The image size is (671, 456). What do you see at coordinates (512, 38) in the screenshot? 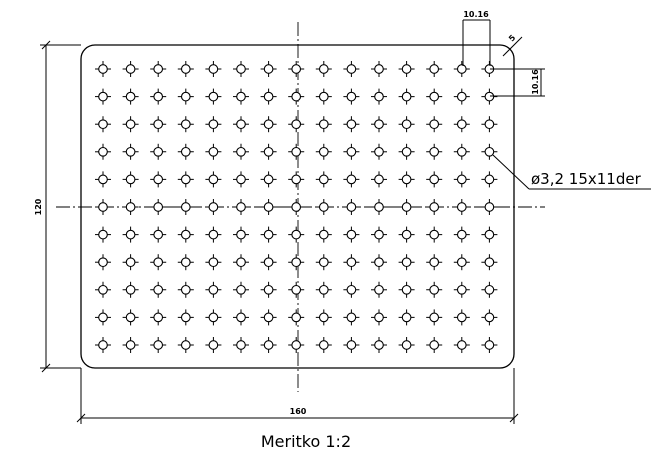
I see `corner-radius-label: 5` at bounding box center [512, 38].